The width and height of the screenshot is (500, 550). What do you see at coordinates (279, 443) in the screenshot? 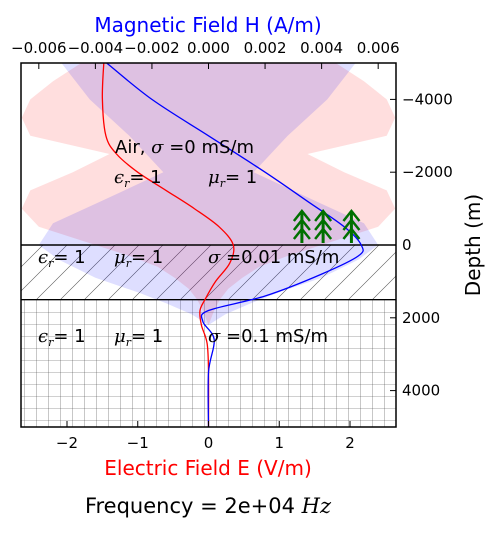
I see `x-tick-label: 1` at bounding box center [279, 443].